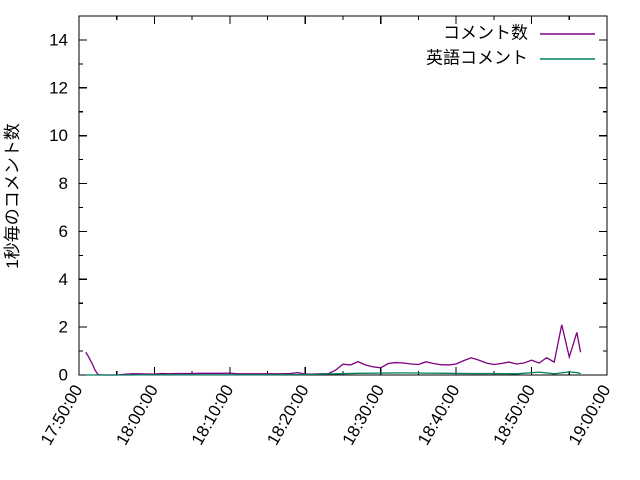  What do you see at coordinates (485, 32) in the screenshot?
I see `legend-label-comments: コメント数` at bounding box center [485, 32].